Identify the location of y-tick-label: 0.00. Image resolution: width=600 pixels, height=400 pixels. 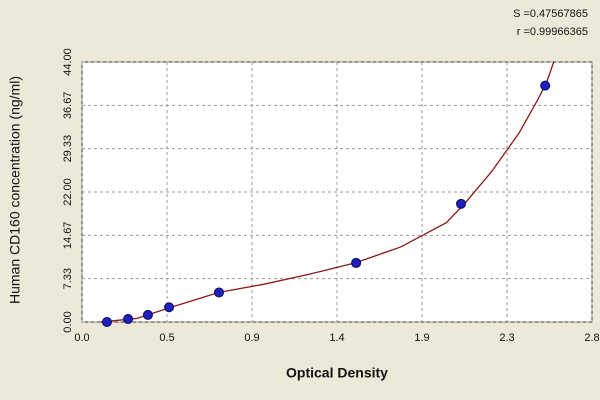
(68, 321).